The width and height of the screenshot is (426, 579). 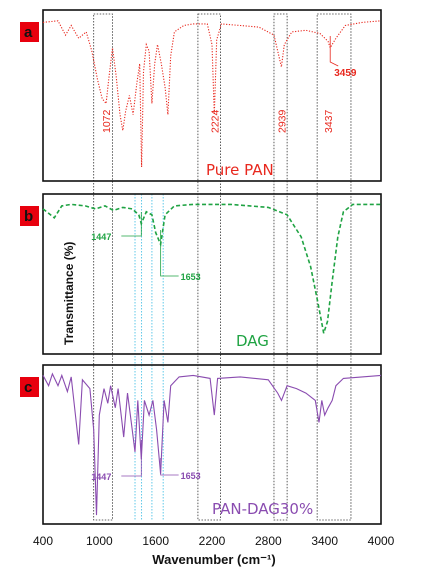 I want to click on x-tick-label: 3400, so click(x=324, y=541).